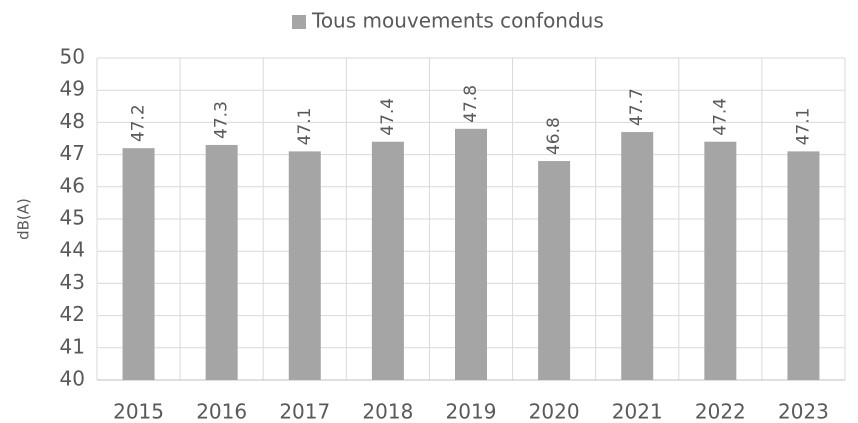 The height and width of the screenshot is (423, 858). What do you see at coordinates (637, 411) in the screenshot?
I see `x-tick-label: 2021` at bounding box center [637, 411].